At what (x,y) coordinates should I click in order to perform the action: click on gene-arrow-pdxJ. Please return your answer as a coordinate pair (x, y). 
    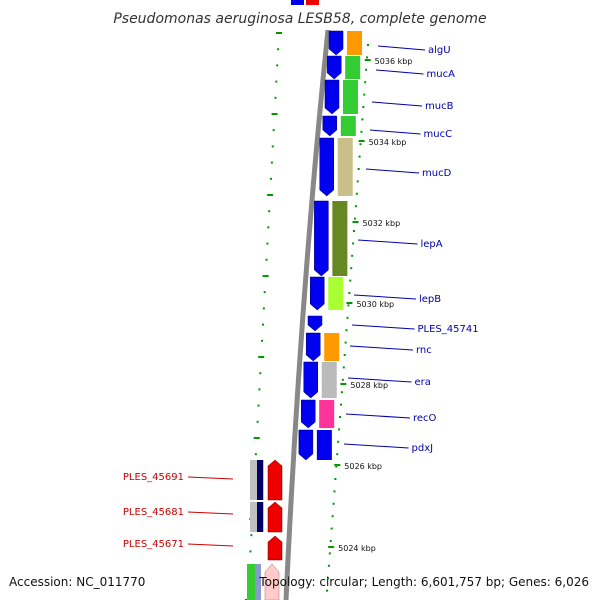
    Looking at the image, I should click on (306, 445).